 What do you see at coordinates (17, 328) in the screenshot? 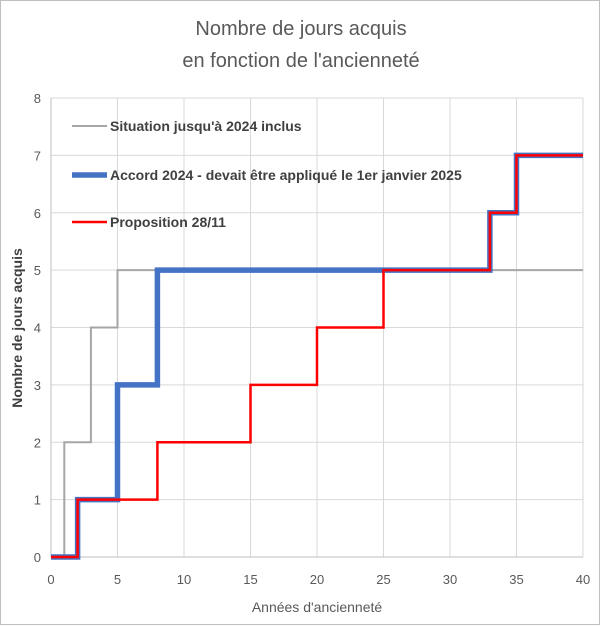
I see `y-axis-label: Nombre de jours acquis` at bounding box center [17, 328].